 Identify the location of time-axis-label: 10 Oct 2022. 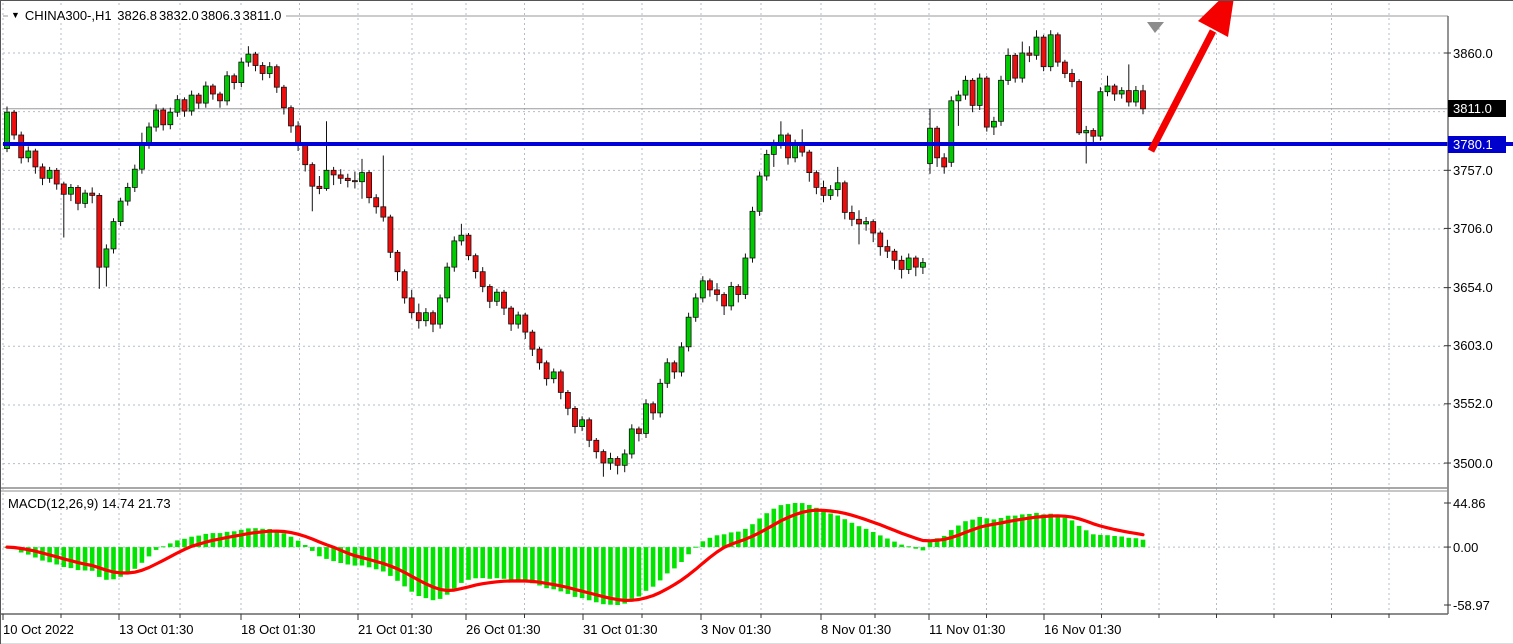
(38, 629).